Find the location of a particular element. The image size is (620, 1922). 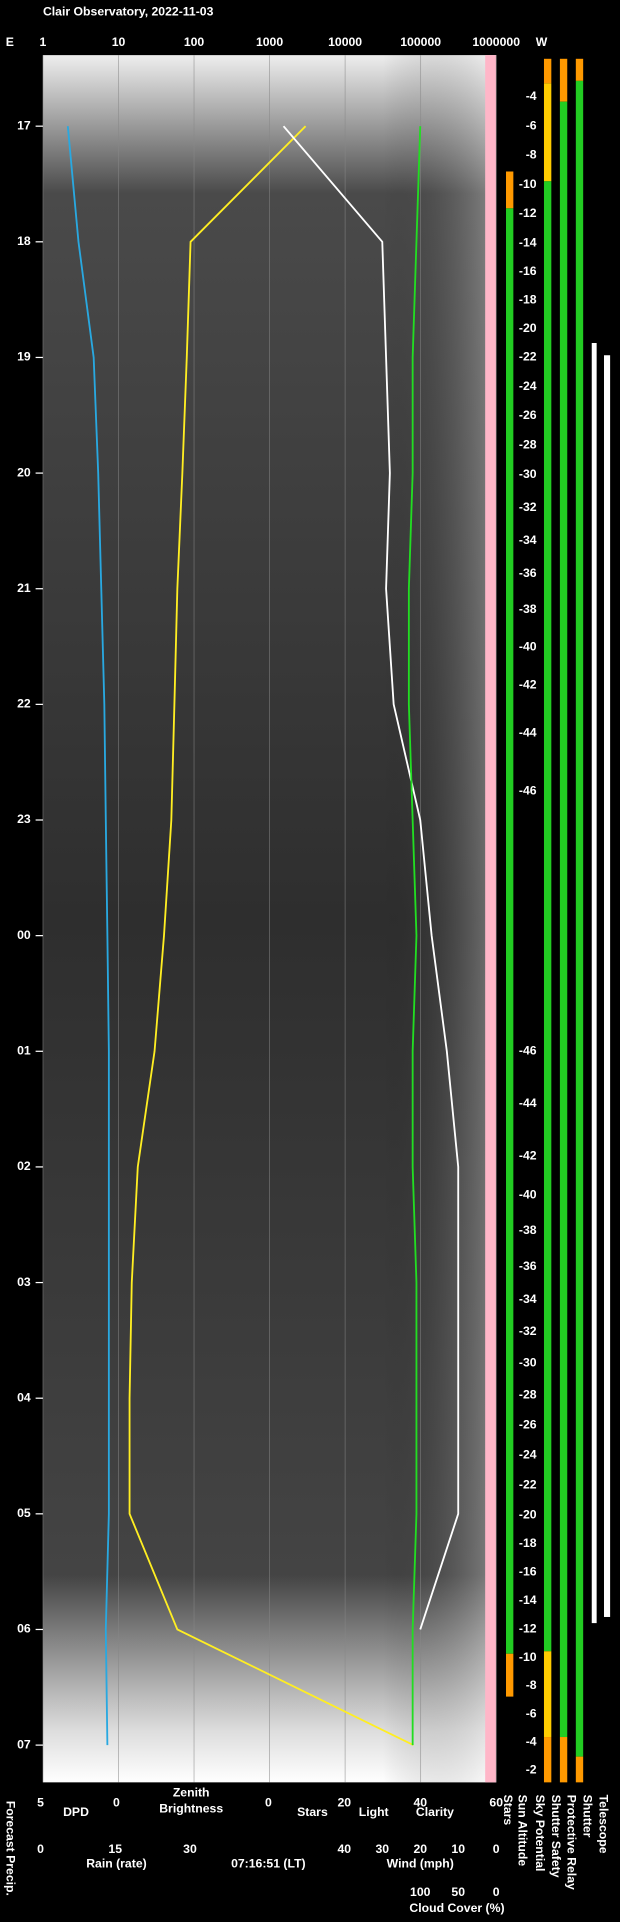

time-label: 00 is located at coordinates (24, 935).